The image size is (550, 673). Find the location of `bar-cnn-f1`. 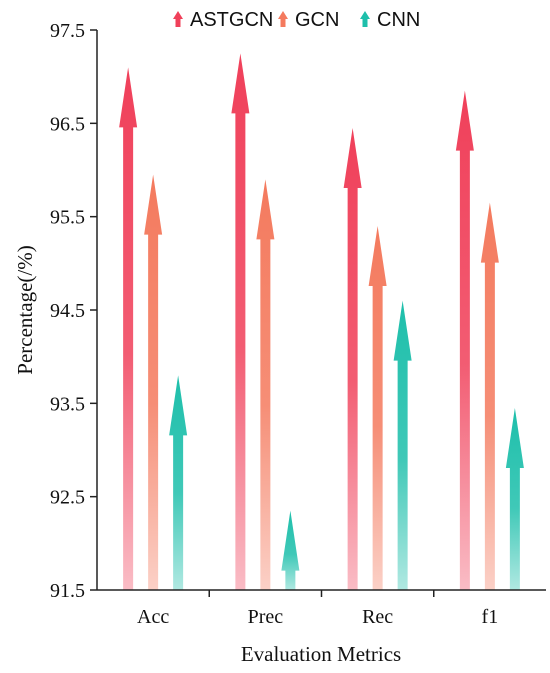

bar-cnn-f1 is located at coordinates (514, 499).